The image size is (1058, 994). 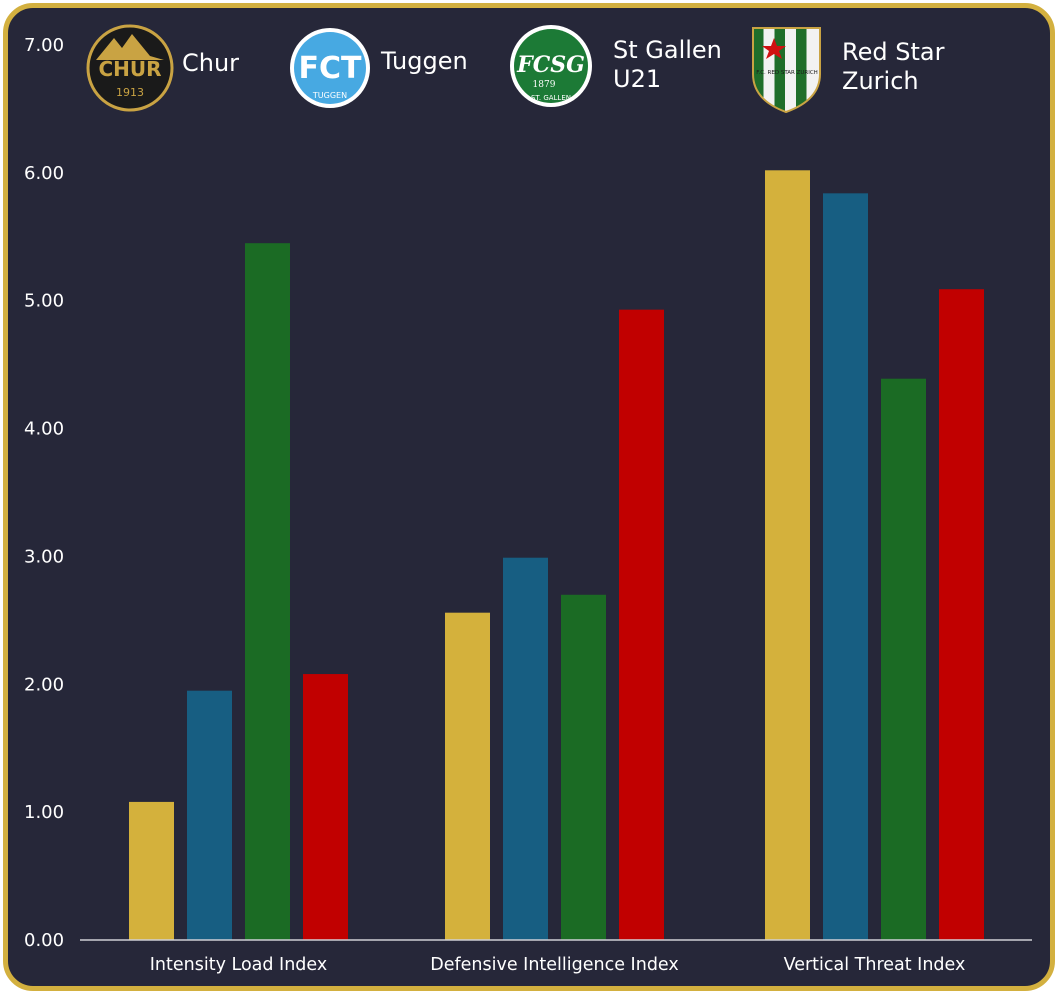 What do you see at coordinates (893, 66) in the screenshot?
I see `legend-label-red-star-zurich: Red Star Zurich` at bounding box center [893, 66].